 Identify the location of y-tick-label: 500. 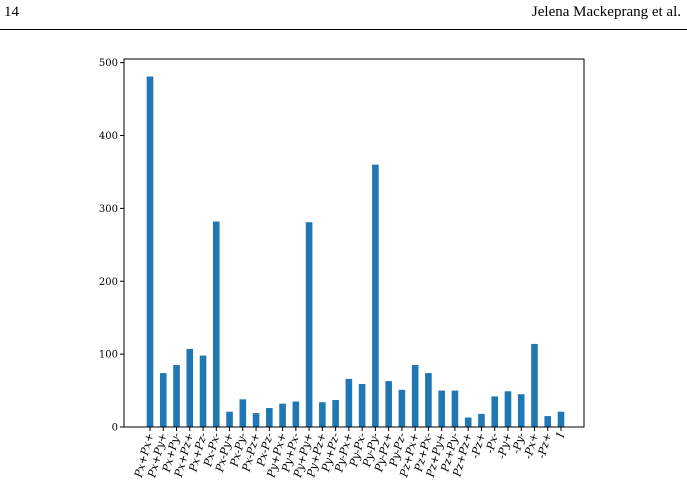
(108, 63).